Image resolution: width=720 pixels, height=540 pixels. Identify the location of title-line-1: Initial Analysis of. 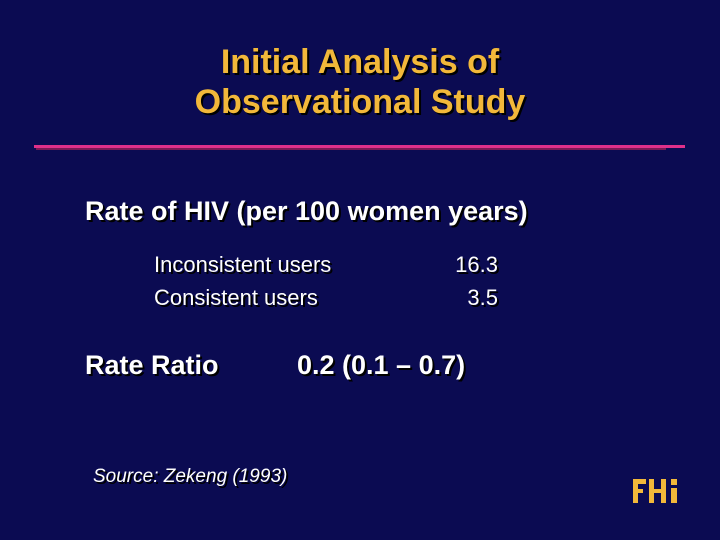
(360, 62).